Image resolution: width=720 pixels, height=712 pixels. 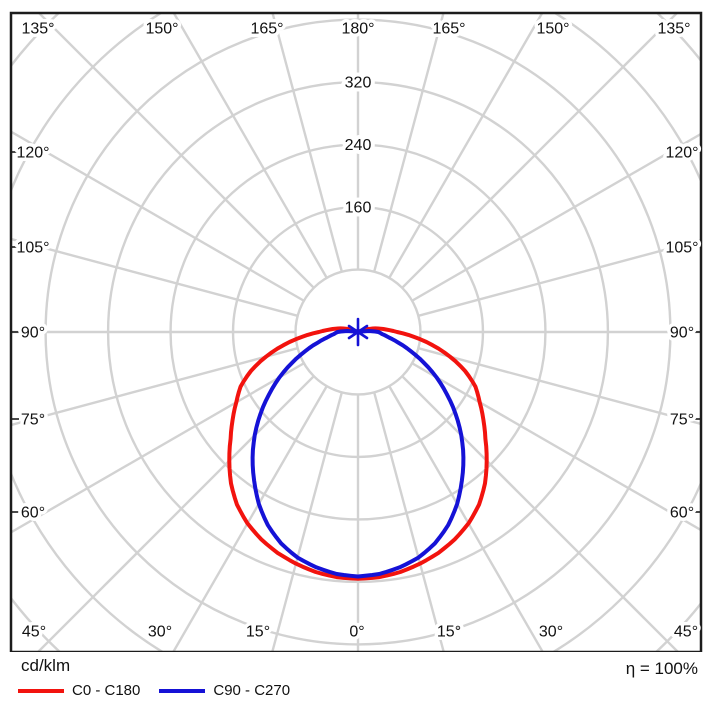 I want to click on efficiency-label: η = 100%, so click(x=661, y=668).